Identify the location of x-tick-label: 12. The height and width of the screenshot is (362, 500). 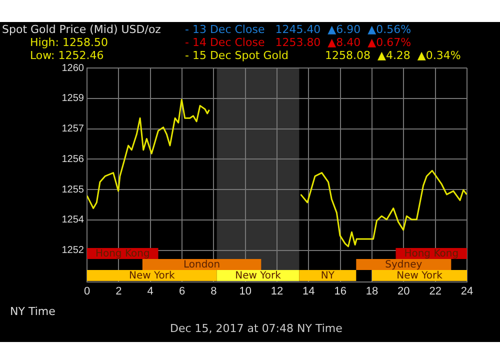
(277, 292).